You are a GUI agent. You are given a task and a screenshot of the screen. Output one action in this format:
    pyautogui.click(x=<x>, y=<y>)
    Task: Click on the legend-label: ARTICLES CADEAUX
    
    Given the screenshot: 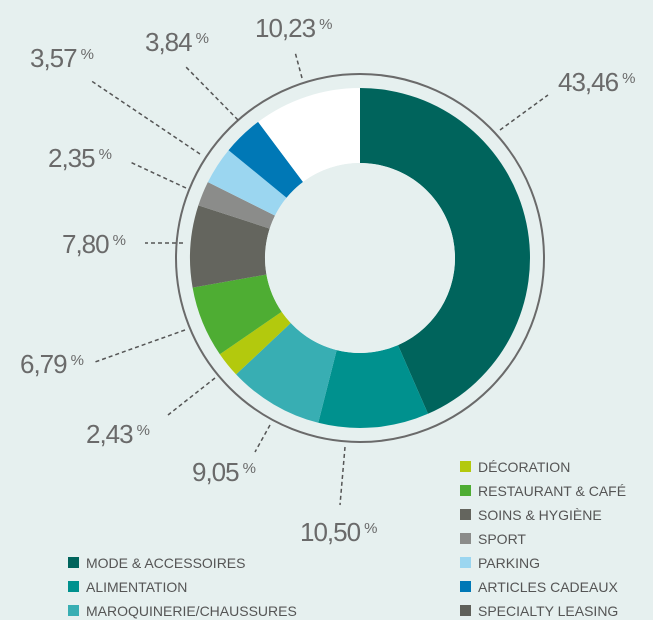 What is the action you would take?
    pyautogui.click(x=548, y=587)
    